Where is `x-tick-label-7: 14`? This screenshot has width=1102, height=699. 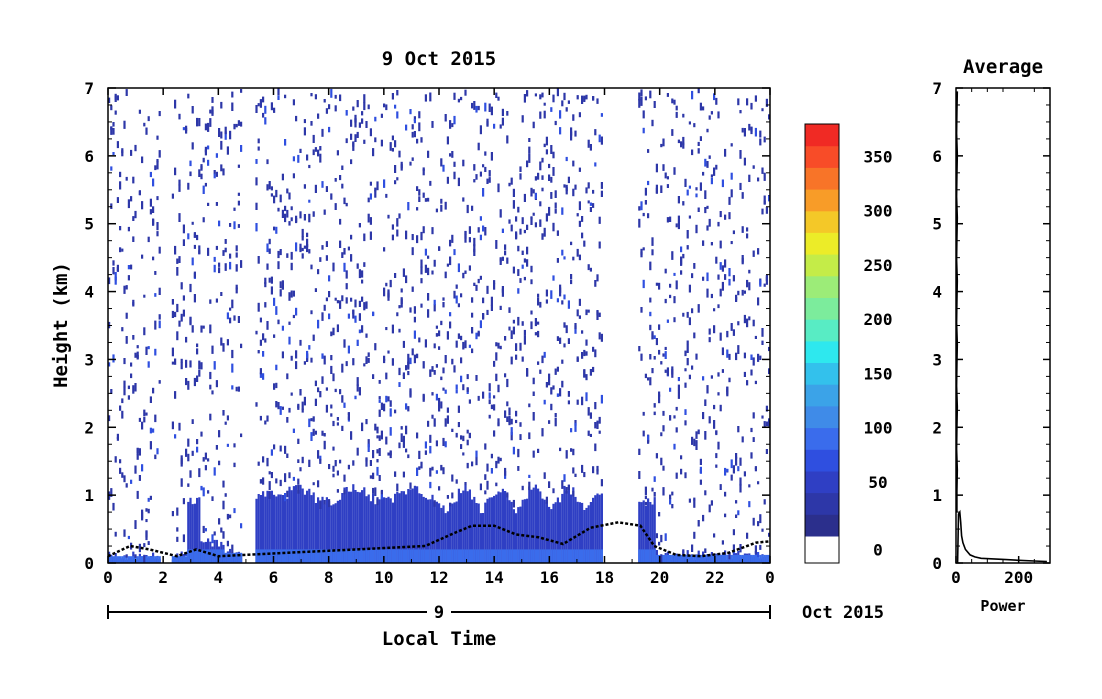 x-tick-label-7: 14 is located at coordinates (494, 577).